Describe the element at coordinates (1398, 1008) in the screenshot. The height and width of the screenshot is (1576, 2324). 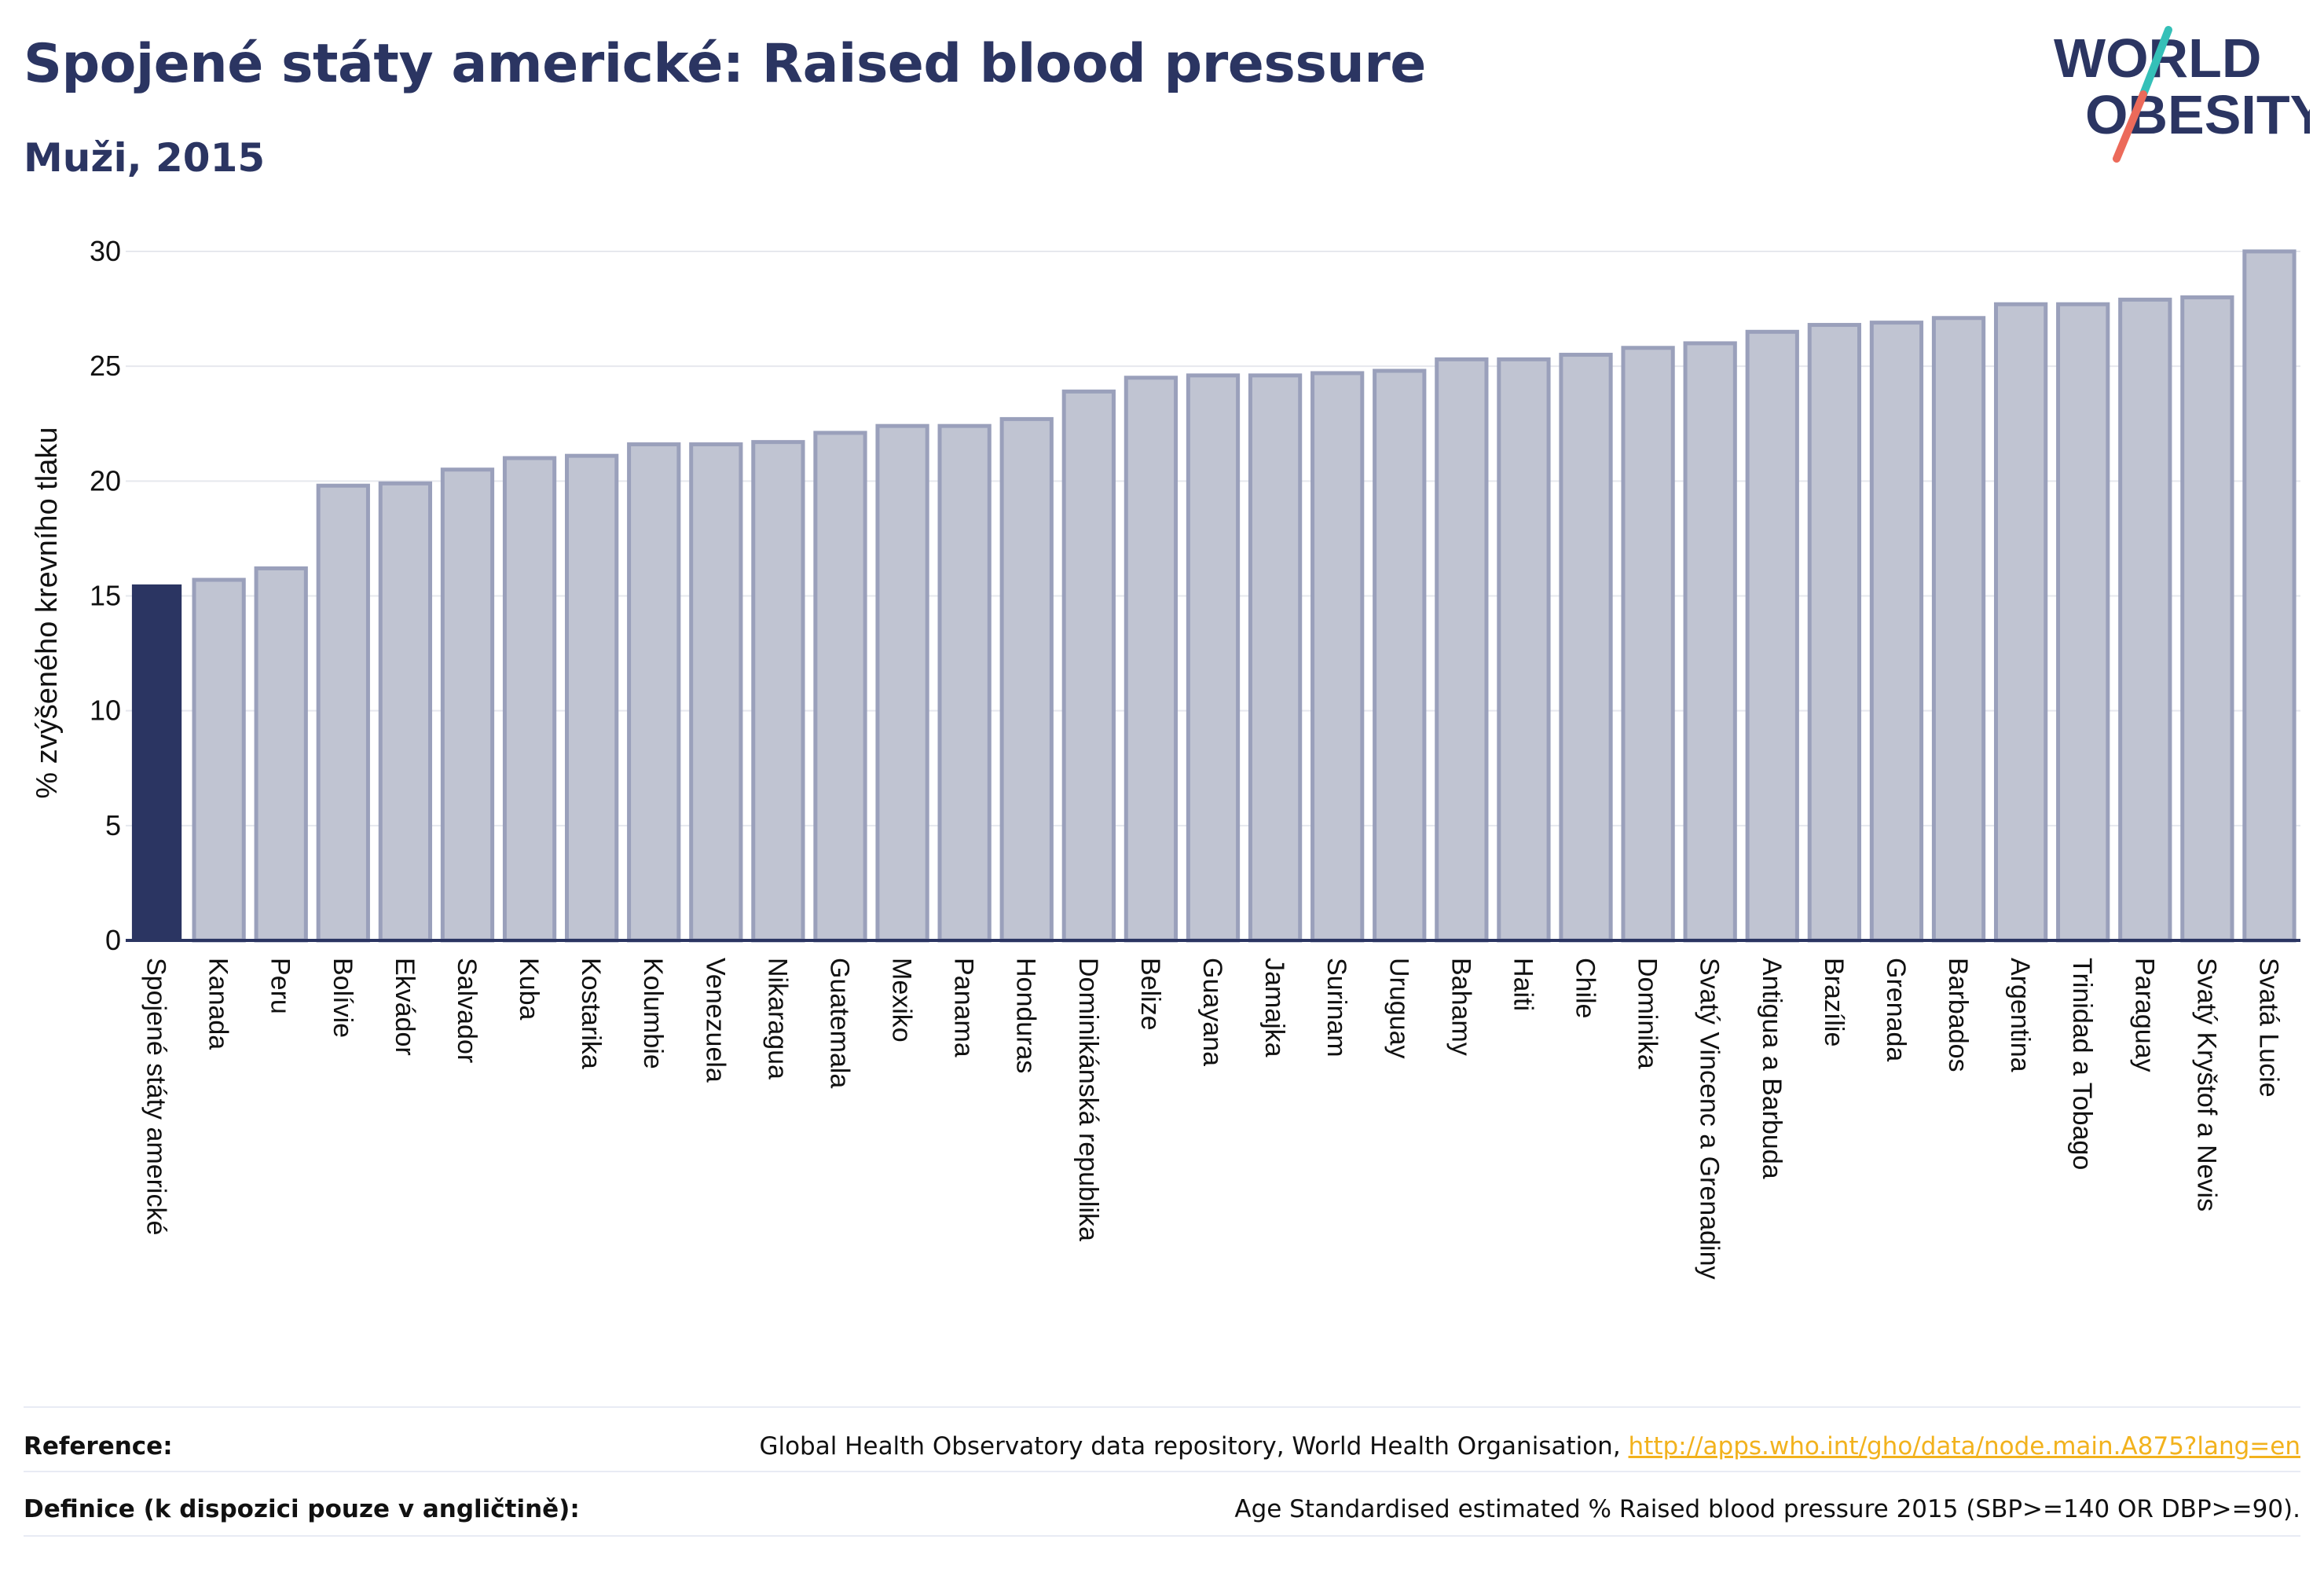
I see `x-tick-label: Uruguay` at that location.